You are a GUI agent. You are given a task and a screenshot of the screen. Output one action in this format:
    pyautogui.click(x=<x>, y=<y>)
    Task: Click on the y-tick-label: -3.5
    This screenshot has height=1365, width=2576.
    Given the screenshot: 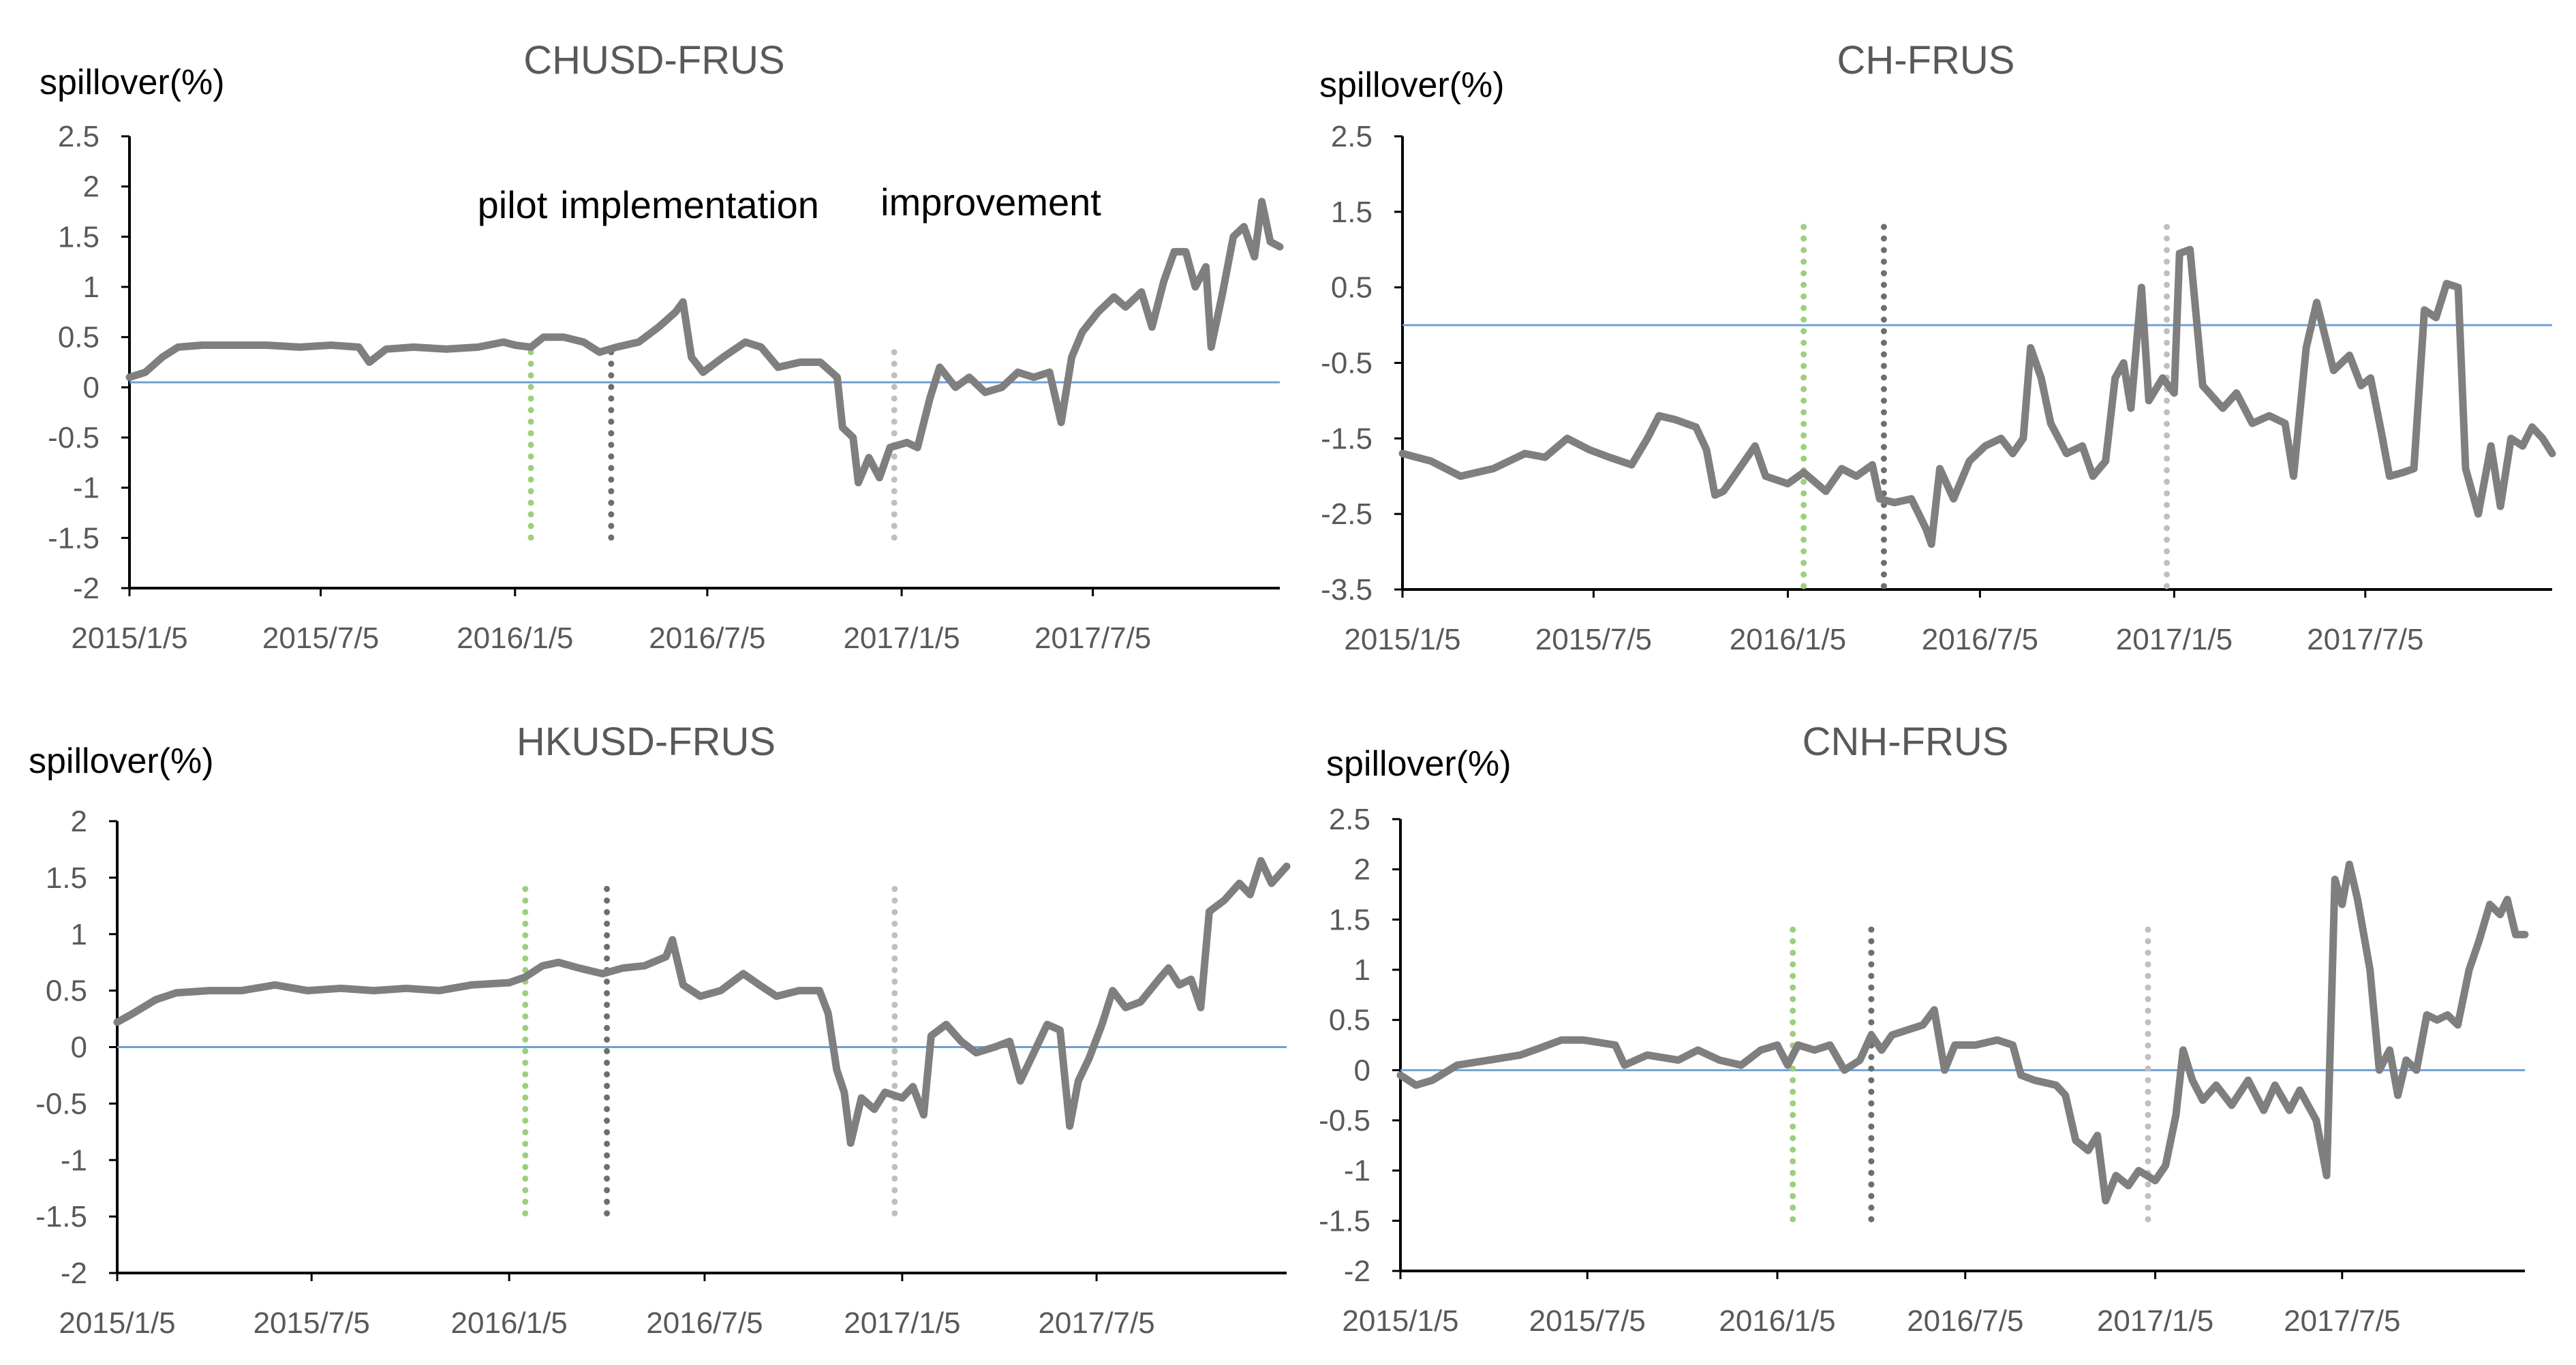 What is the action you would take?
    pyautogui.click(x=1347, y=590)
    